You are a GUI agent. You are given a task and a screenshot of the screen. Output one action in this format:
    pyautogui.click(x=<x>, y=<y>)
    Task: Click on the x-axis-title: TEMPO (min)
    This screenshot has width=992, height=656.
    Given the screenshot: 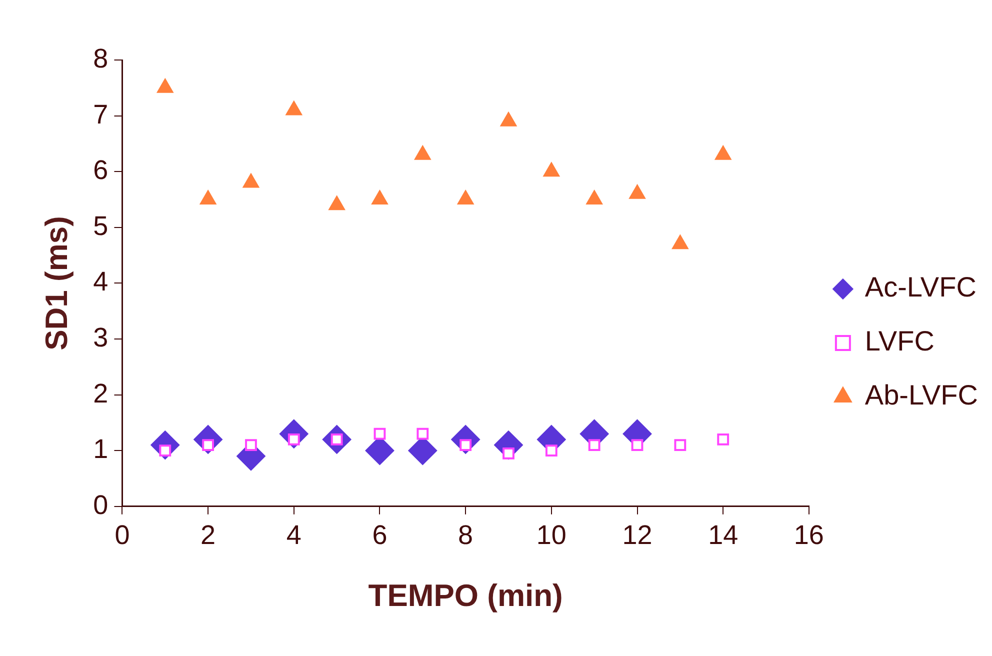 What is the action you would take?
    pyautogui.click(x=465, y=595)
    